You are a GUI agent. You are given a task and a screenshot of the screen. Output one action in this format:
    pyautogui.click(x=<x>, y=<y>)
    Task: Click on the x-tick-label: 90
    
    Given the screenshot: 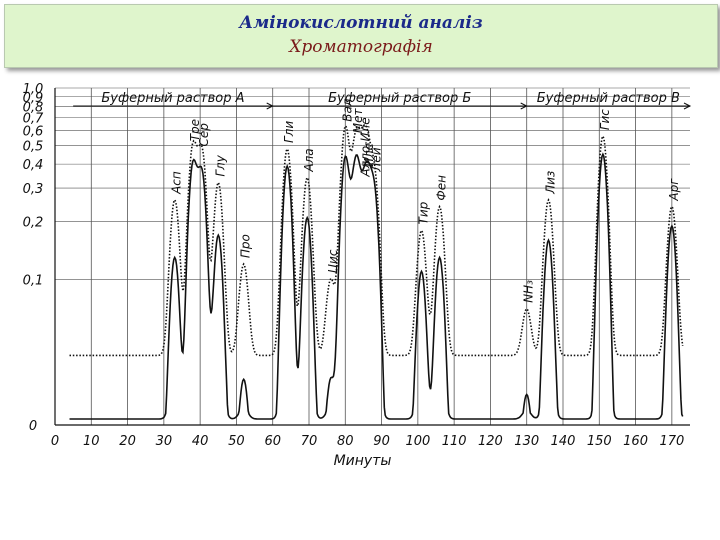 What is the action you would take?
    pyautogui.click(x=381, y=441)
    